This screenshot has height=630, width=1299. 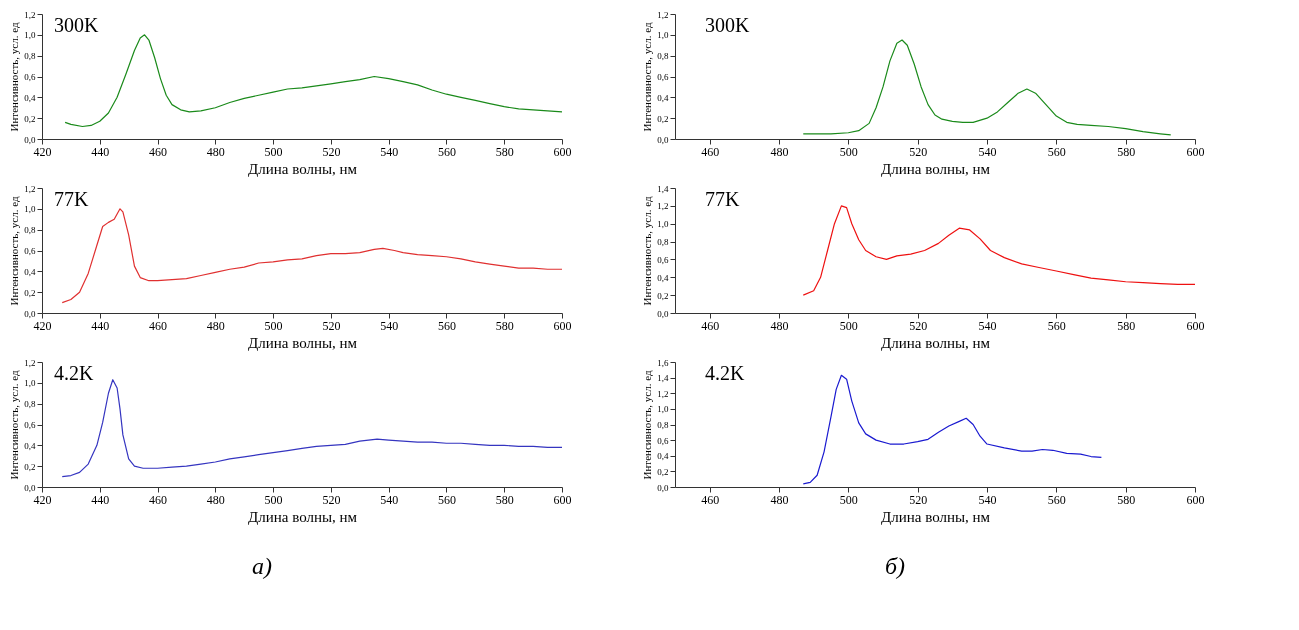 I want to click on y-tick-label: 1,6, so click(x=663, y=362).